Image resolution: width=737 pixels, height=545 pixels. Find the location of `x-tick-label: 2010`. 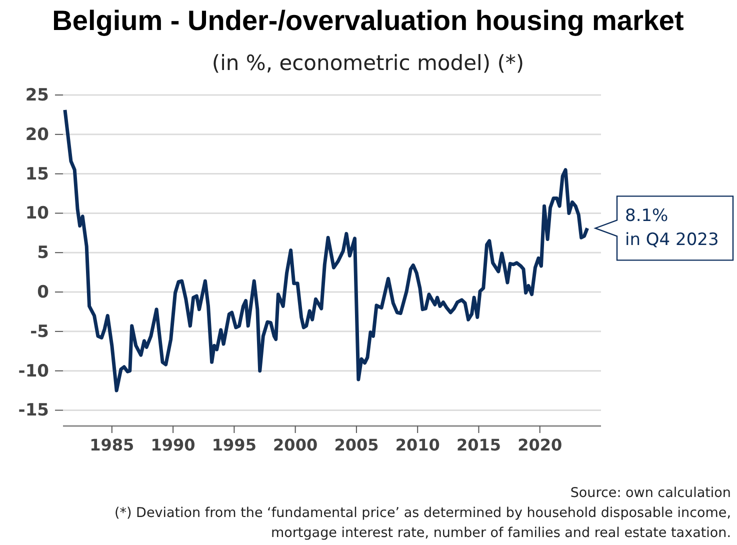

x-tick-label: 2010 is located at coordinates (417, 444).